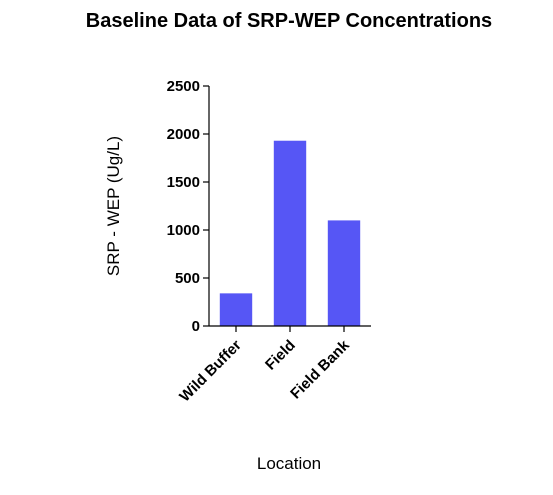 This screenshot has height=495, width=553. I want to click on y-tick-label: 1500, so click(183, 182).